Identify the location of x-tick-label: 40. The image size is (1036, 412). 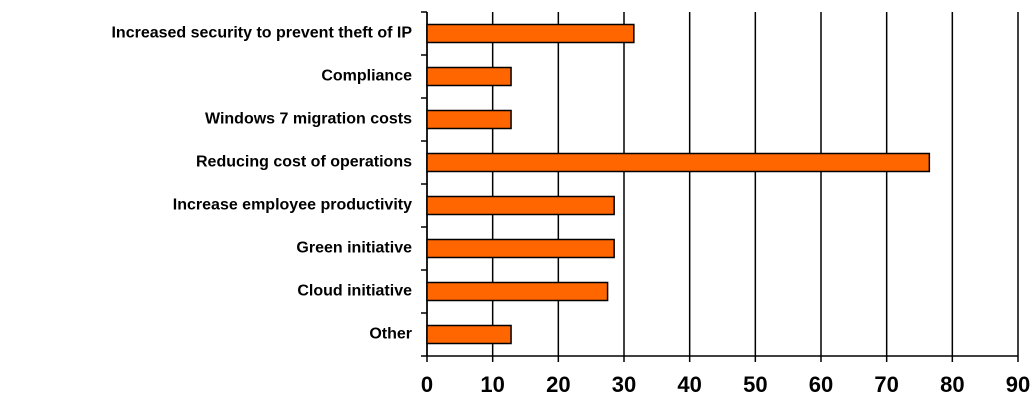
(689, 384).